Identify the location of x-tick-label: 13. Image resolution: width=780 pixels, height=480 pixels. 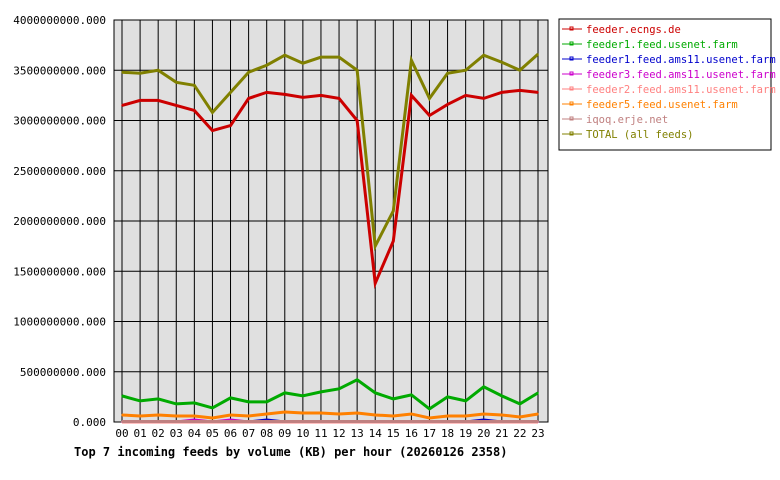
(357, 433).